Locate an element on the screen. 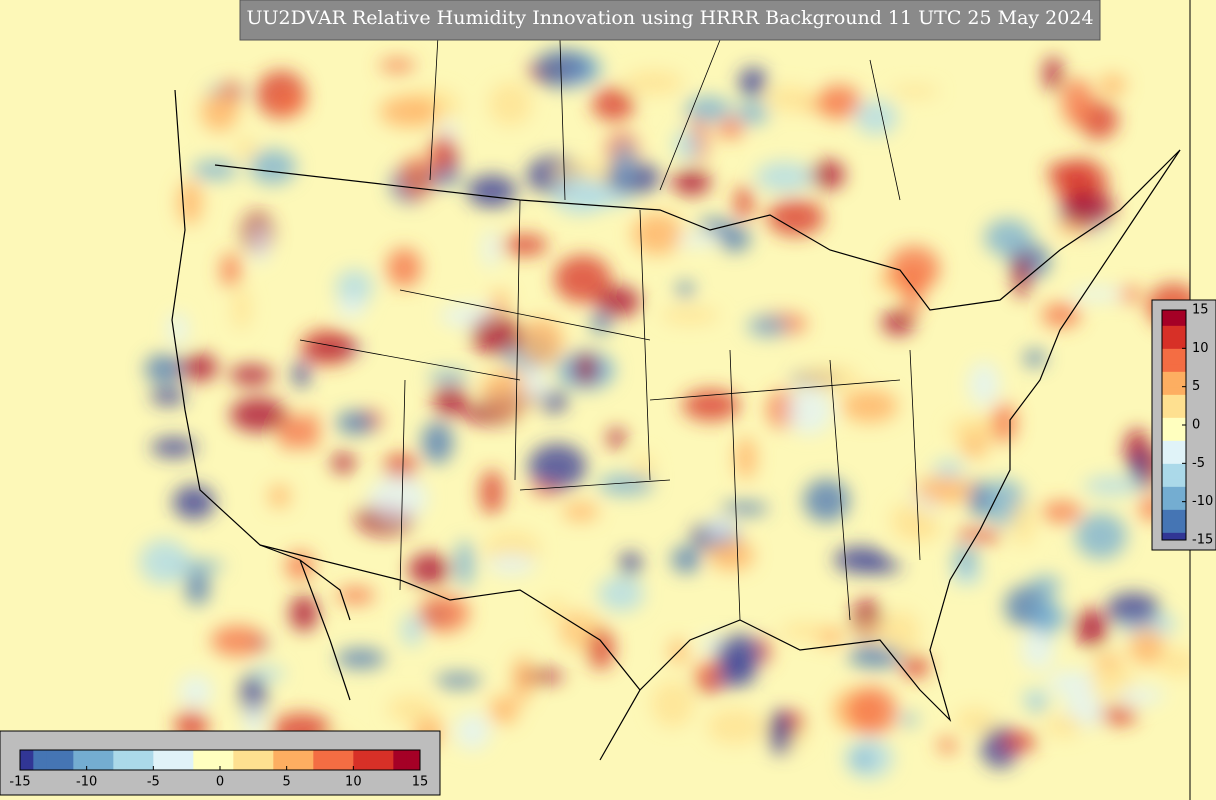  colorbar-tick-label: 15 is located at coordinates (1200, 310).